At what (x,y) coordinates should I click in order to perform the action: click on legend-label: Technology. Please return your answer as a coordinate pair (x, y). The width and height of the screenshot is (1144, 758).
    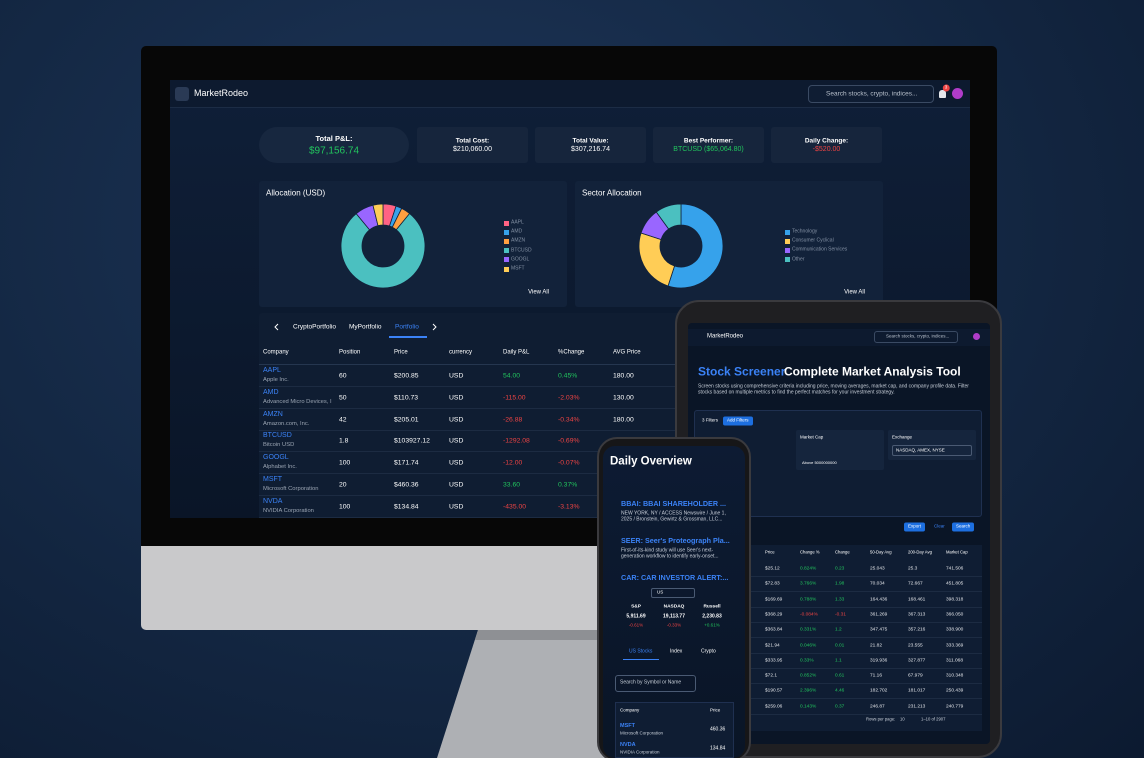
    Looking at the image, I should click on (805, 231).